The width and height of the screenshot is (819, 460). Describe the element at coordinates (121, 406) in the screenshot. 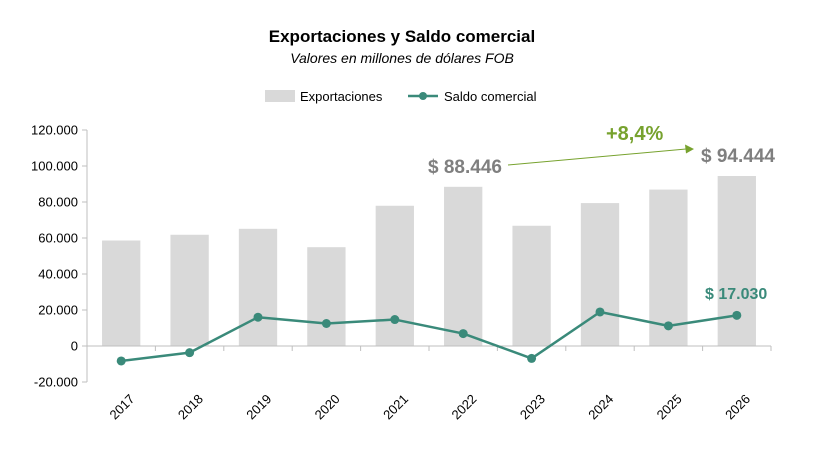

I see `x-tick-label-2017: 2017` at that location.